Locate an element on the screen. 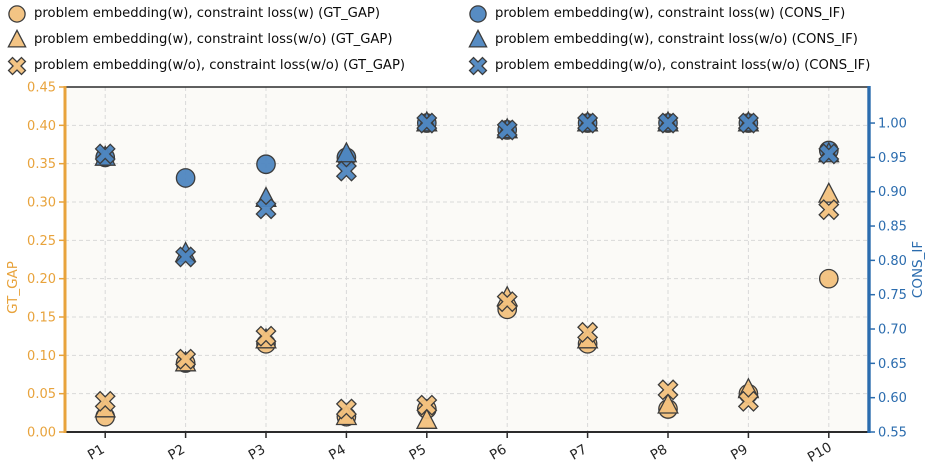 The width and height of the screenshot is (938, 469). right-tick-label: 0.55 is located at coordinates (892, 433).